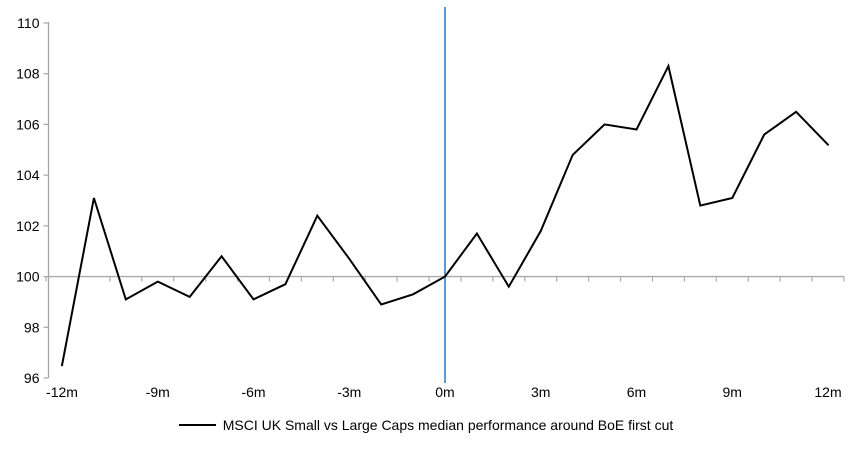 This screenshot has width=852, height=450. Describe the element at coordinates (62, 392) in the screenshot. I see `x-tick-label: -12m` at that location.